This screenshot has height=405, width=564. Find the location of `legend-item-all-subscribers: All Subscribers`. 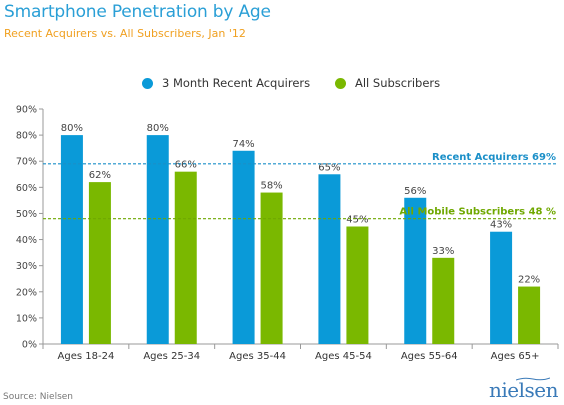

legend-item-all-subscribers: All Subscribers is located at coordinates (387, 83).